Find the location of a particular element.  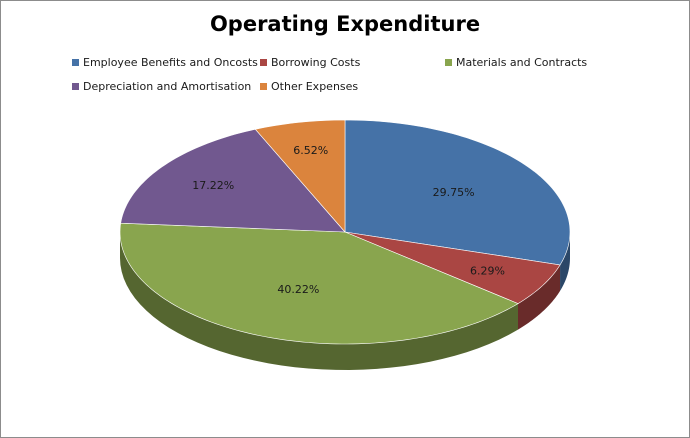

pie-side-employee-benefits is located at coordinates (565, 261).